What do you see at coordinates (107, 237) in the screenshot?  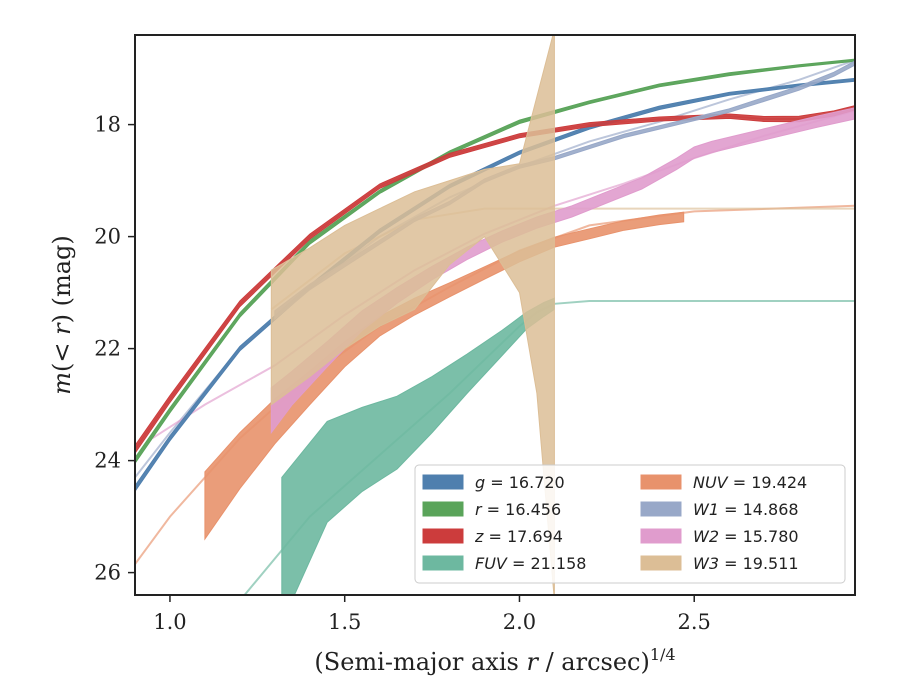 I see `y-tick-label: 20` at bounding box center [107, 237].